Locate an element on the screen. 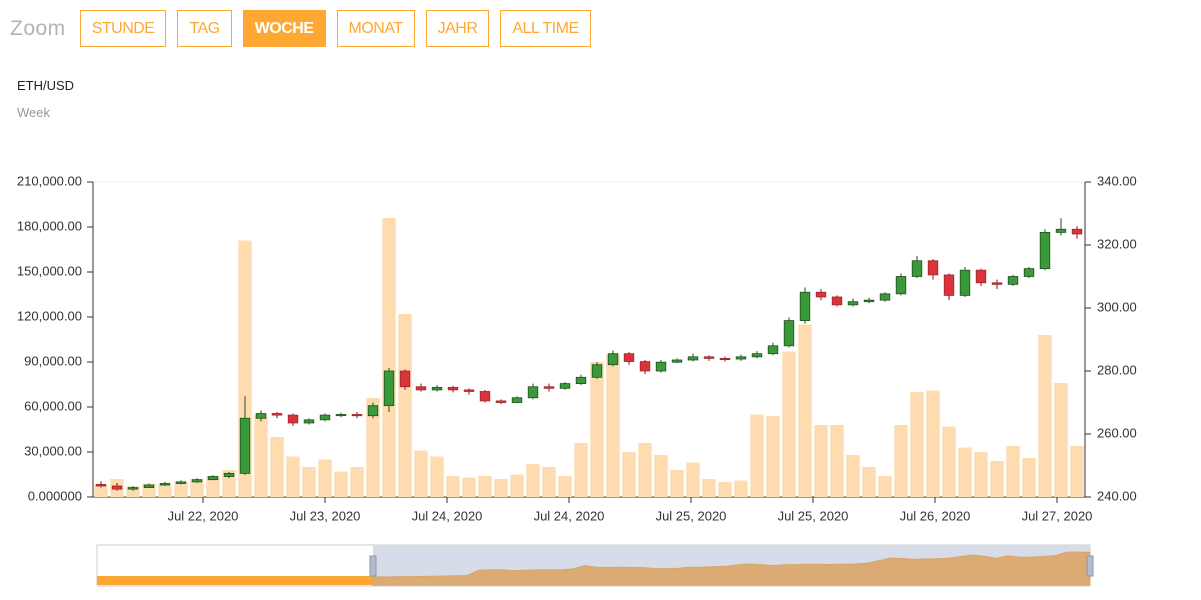  y-tick-label: 30,000.00 is located at coordinates (53, 450).